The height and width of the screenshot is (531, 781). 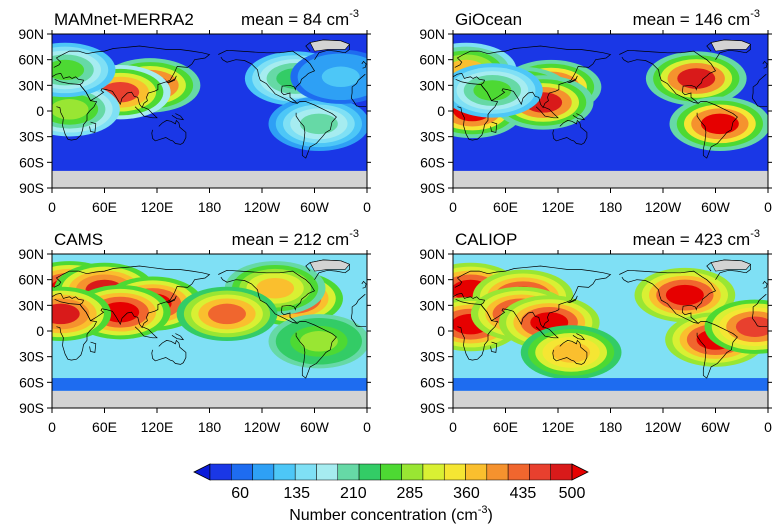 What do you see at coordinates (353, 493) in the screenshot?
I see `colorbar-level-label: 210` at bounding box center [353, 493].